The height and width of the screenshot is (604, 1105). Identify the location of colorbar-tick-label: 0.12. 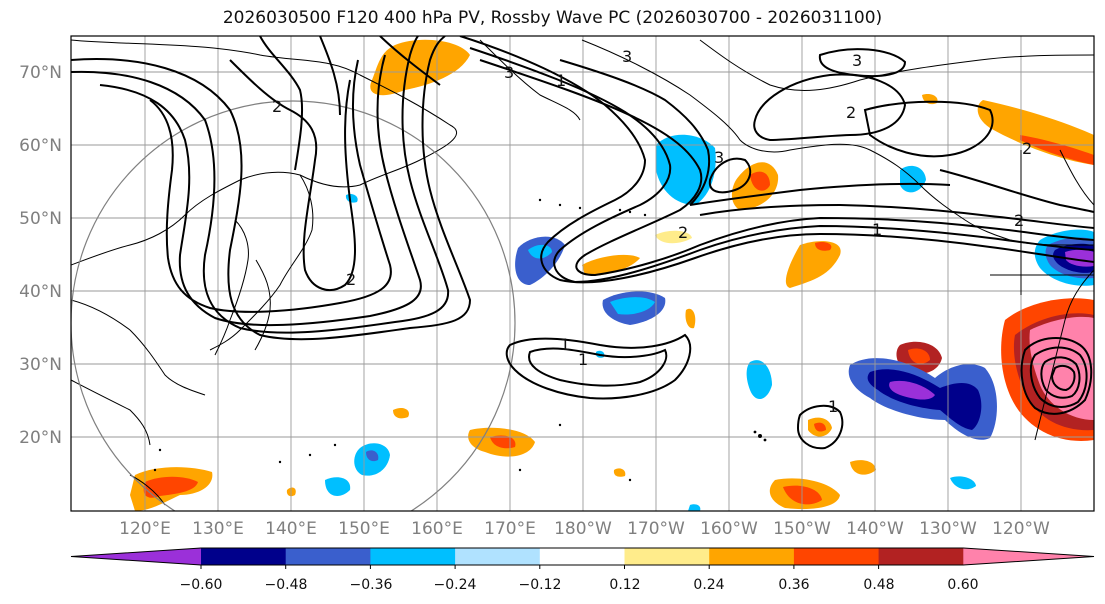
(624, 585).